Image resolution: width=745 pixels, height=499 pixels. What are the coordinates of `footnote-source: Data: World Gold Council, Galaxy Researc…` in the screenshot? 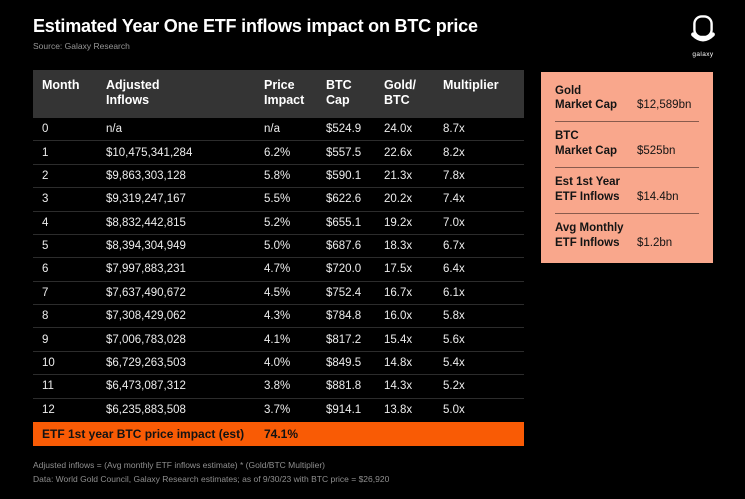 It's located at (211, 478).